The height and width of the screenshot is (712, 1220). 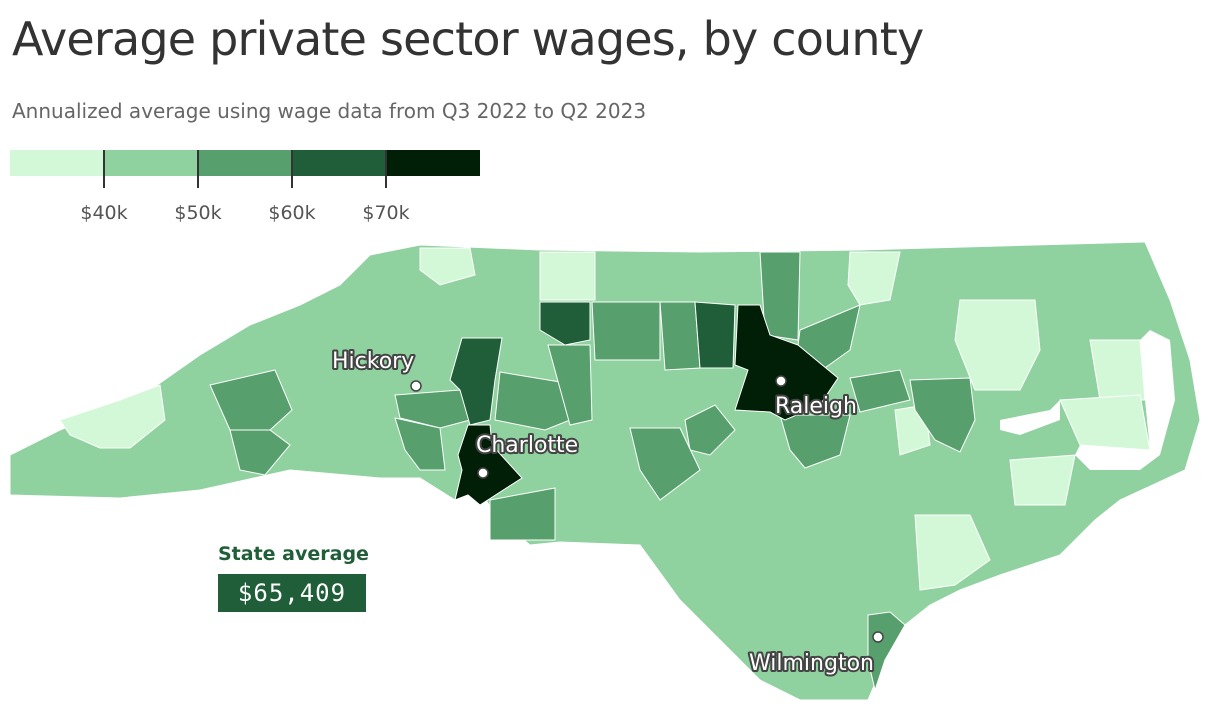 What do you see at coordinates (386, 213) in the screenshot?
I see `legend-tick-label: $70k` at bounding box center [386, 213].